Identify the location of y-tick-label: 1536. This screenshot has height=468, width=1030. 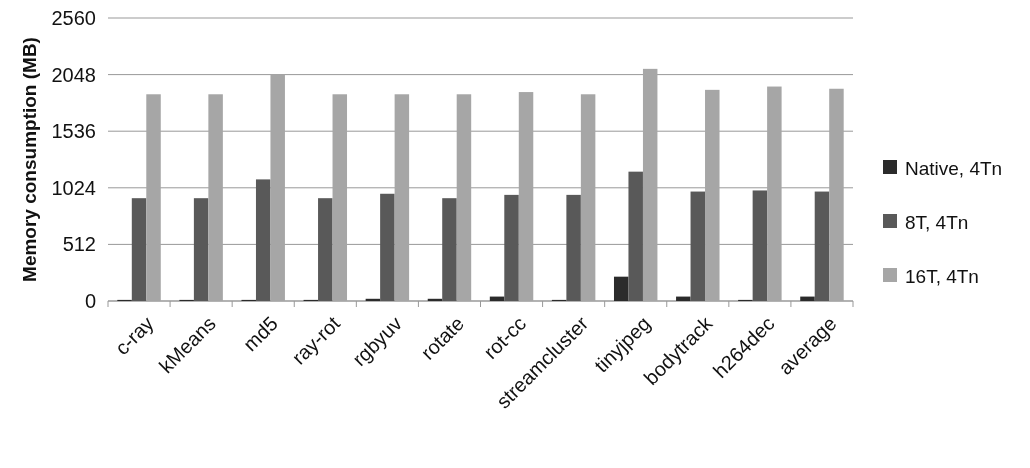
(73, 131).